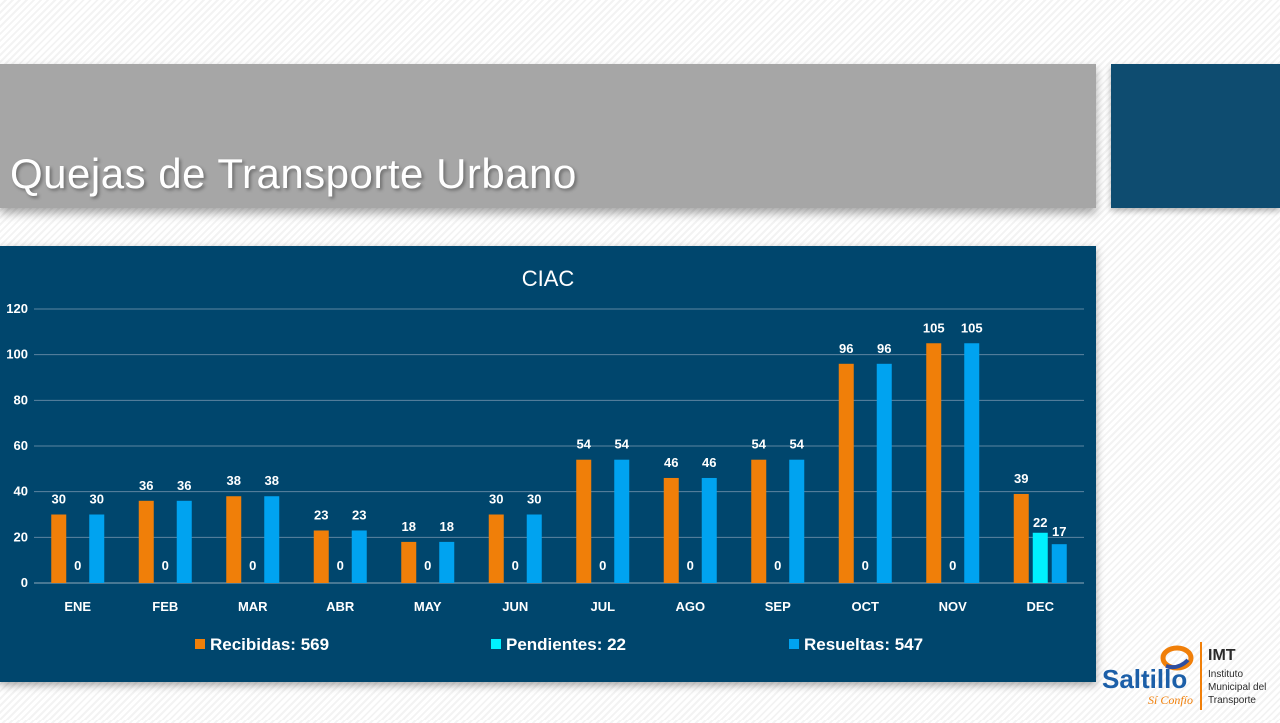 The width and height of the screenshot is (1280, 723). What do you see at coordinates (1195, 136) in the screenshot?
I see `accent-block` at bounding box center [1195, 136].